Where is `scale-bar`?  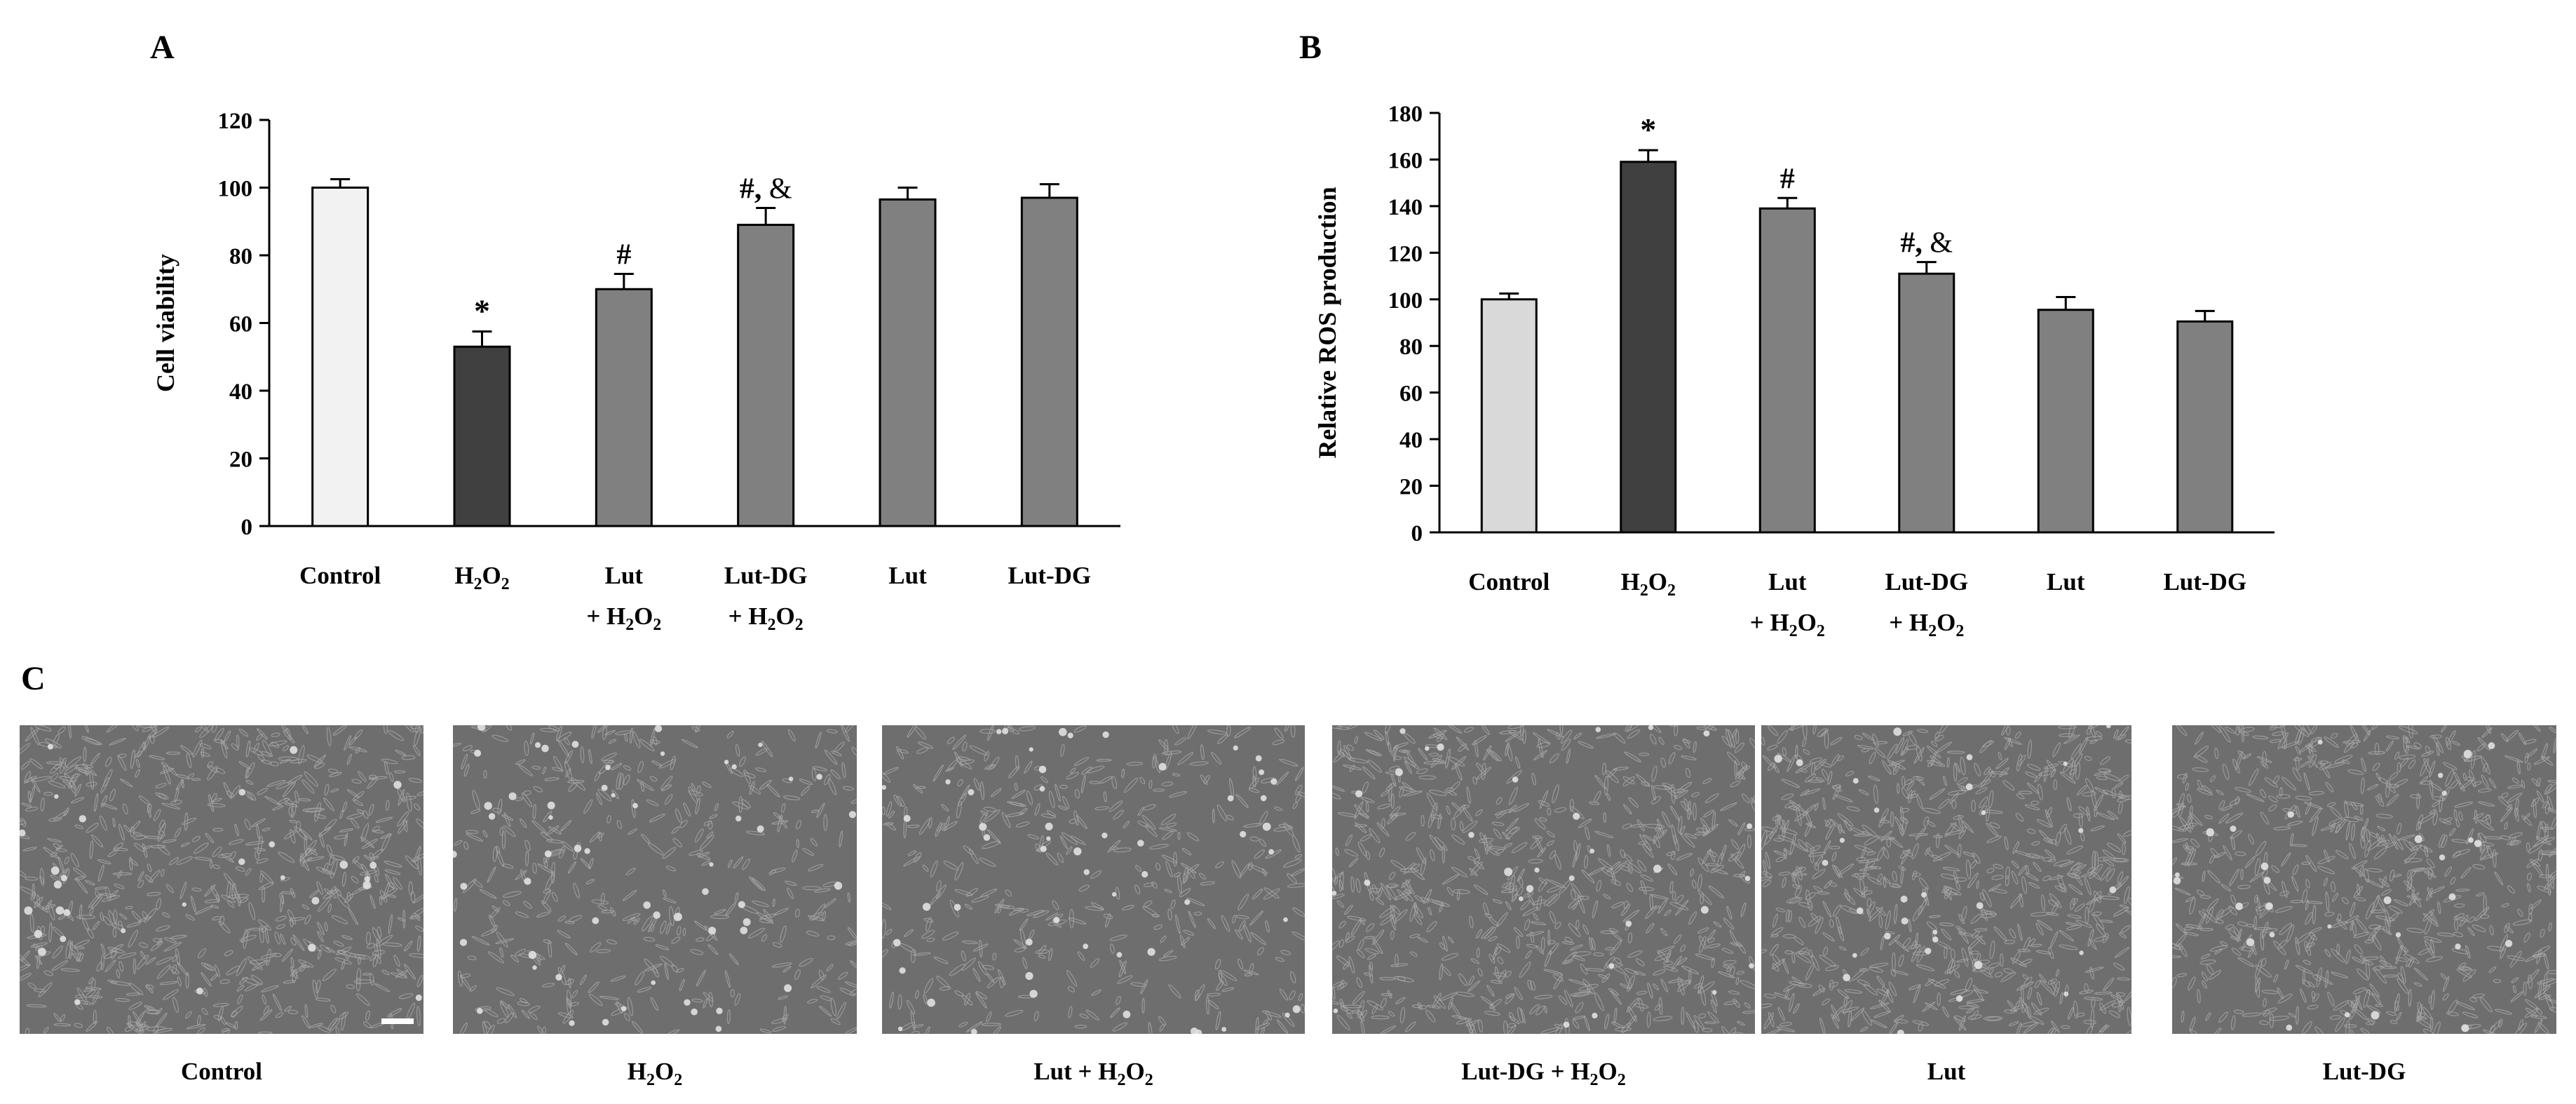 scale-bar is located at coordinates (397, 1021).